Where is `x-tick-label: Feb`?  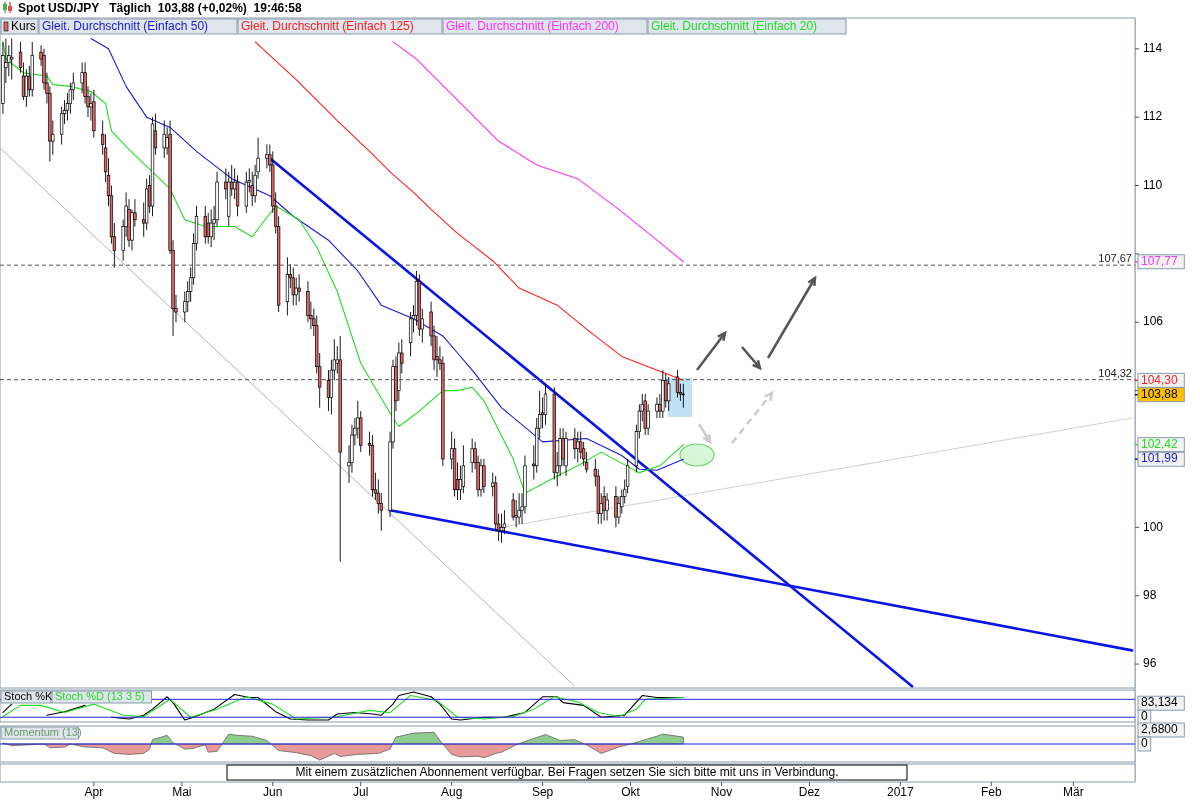
x-tick-label: Feb is located at coordinates (991, 792).